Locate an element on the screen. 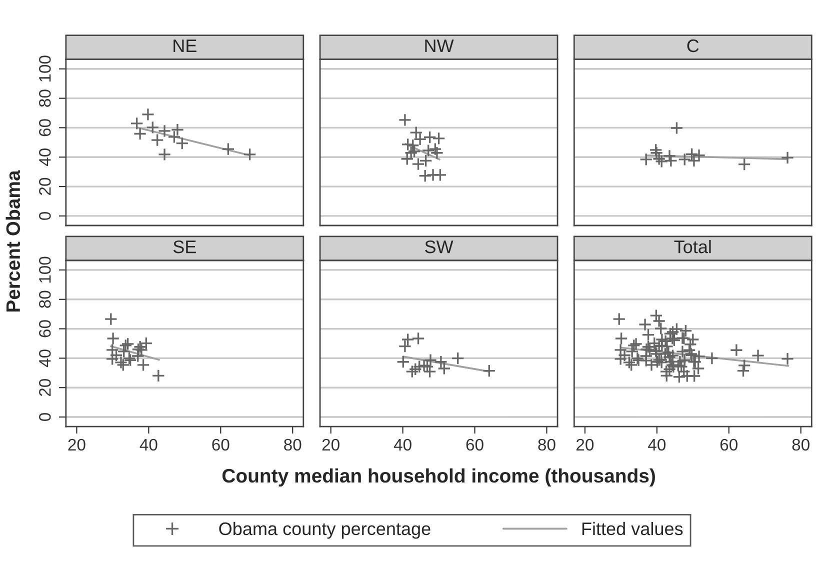 The width and height of the screenshot is (824, 565). y-axis-title: Percent Obama is located at coordinates (13, 241).